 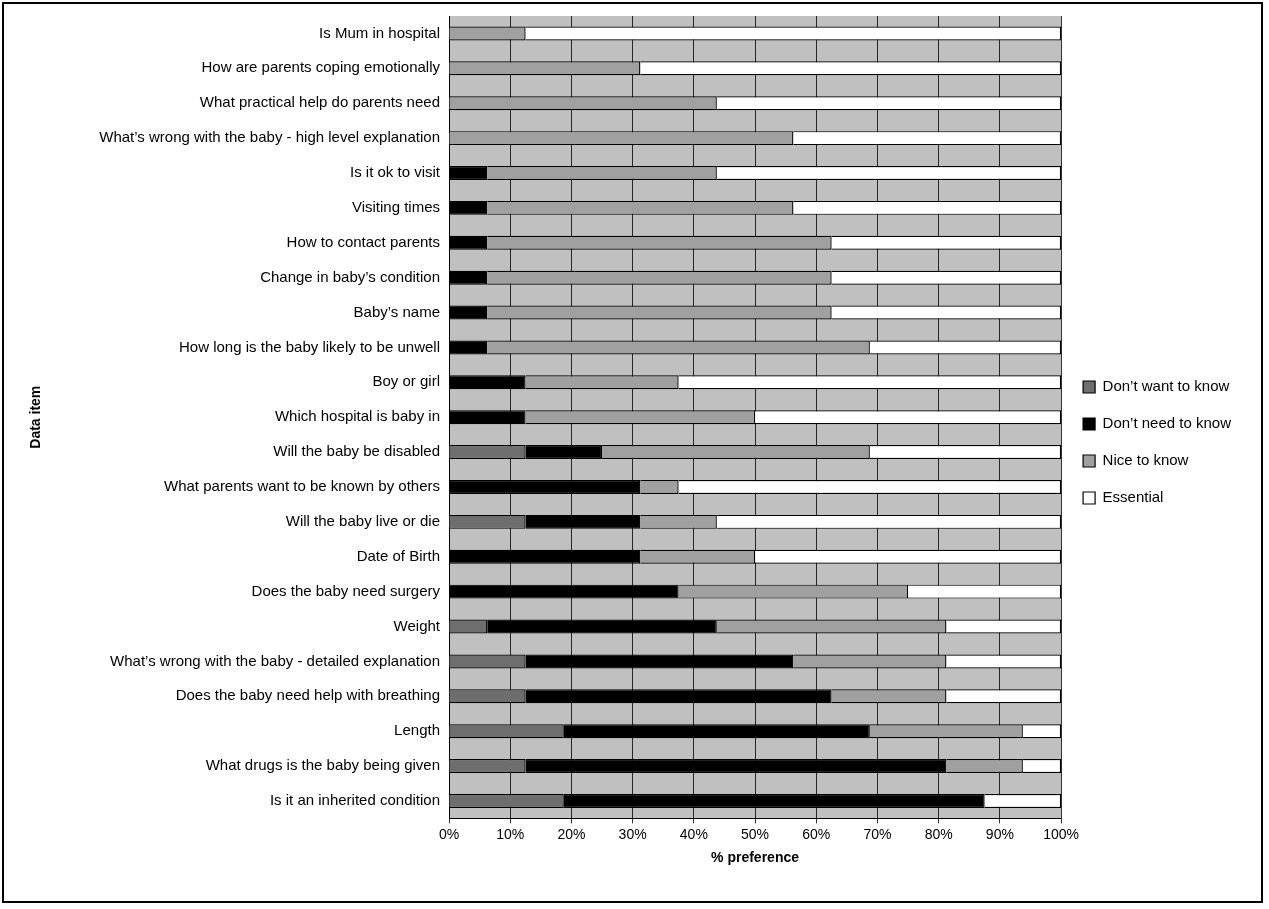 I want to click on x-tick-label: 80%, so click(x=938, y=833).